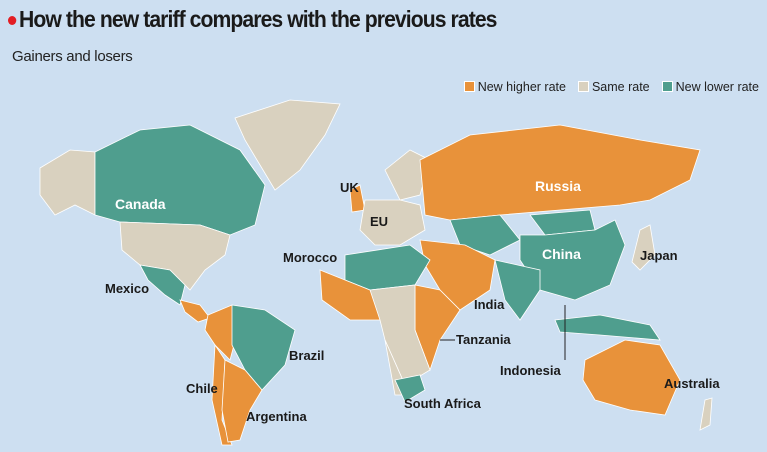  Describe the element at coordinates (583, 86) in the screenshot. I see `legend-swatch-same` at that location.